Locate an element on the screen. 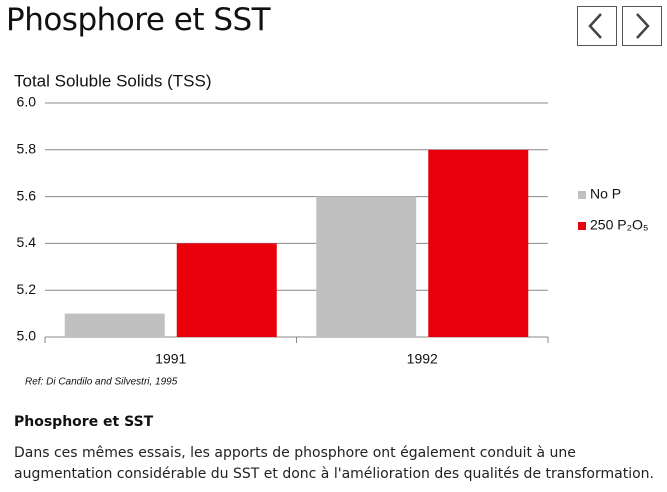  y-tick-label: 5.2 is located at coordinates (27, 289).